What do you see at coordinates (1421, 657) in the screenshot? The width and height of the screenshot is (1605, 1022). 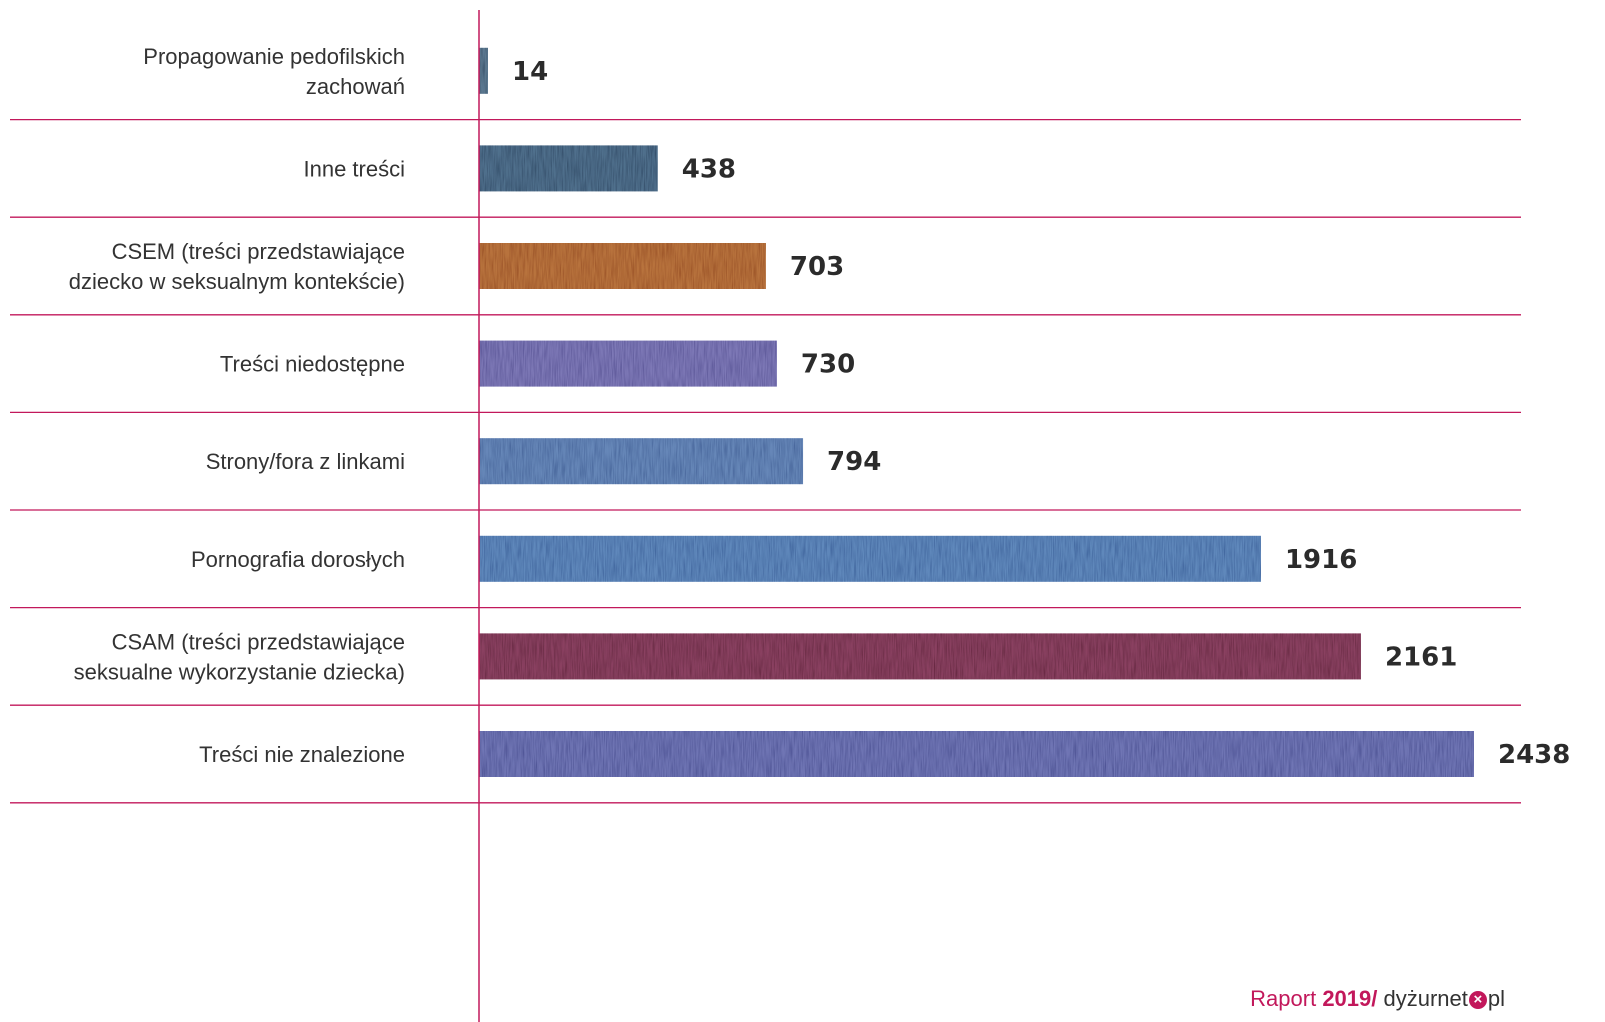 I see `value-label: 2161` at bounding box center [1421, 657].